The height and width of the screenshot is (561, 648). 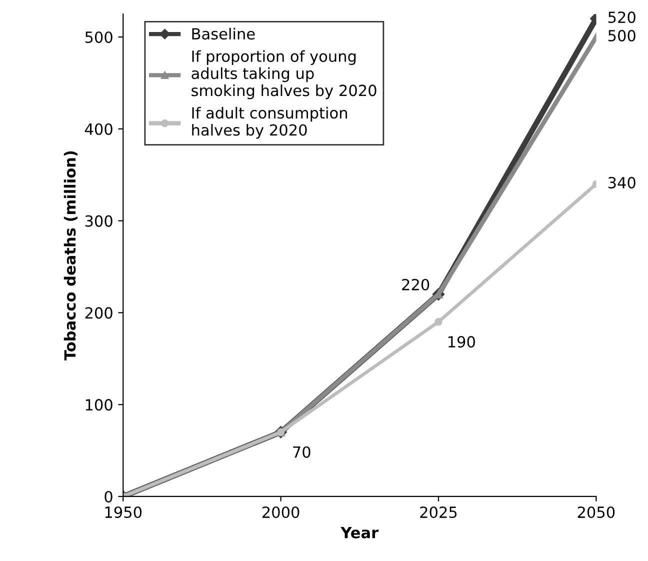 I want to click on y-tick-label: 200, so click(x=98, y=313).